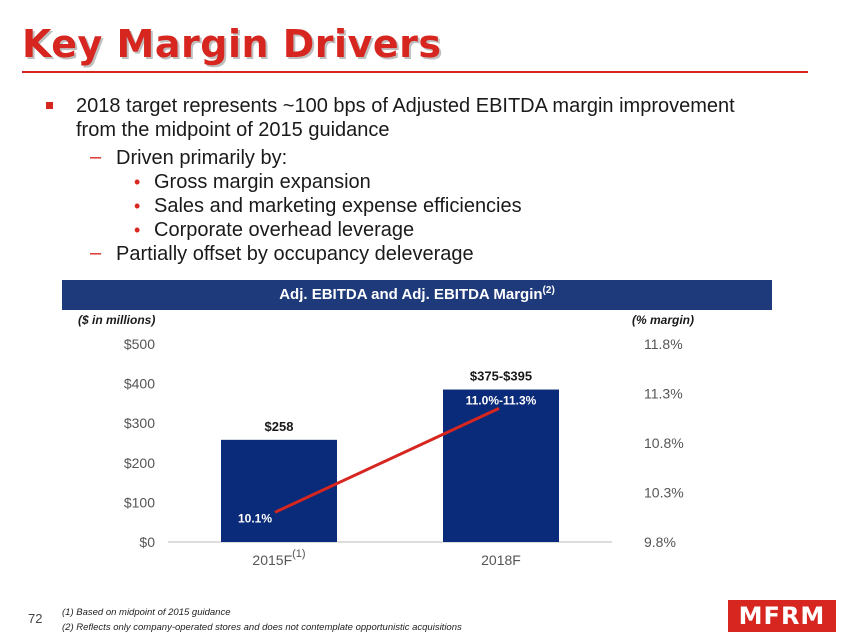  Describe the element at coordinates (664, 443) in the screenshot. I see `y2-tick-label: 10.8%` at that location.